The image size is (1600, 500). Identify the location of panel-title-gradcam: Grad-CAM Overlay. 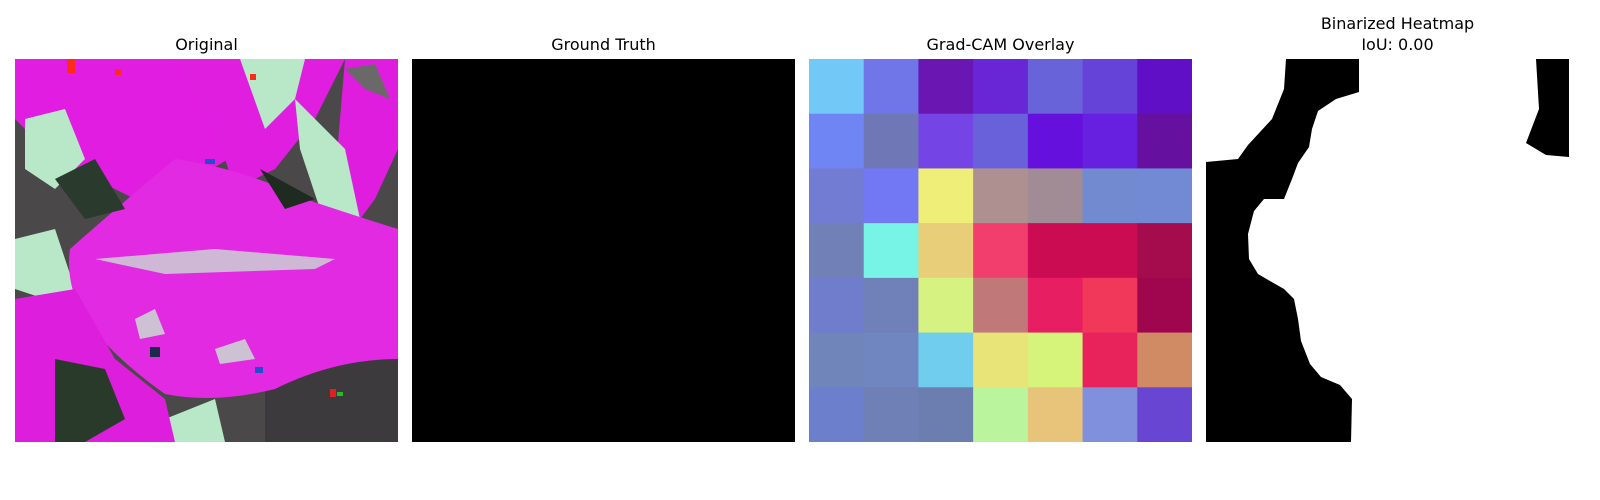
(1000, 44).